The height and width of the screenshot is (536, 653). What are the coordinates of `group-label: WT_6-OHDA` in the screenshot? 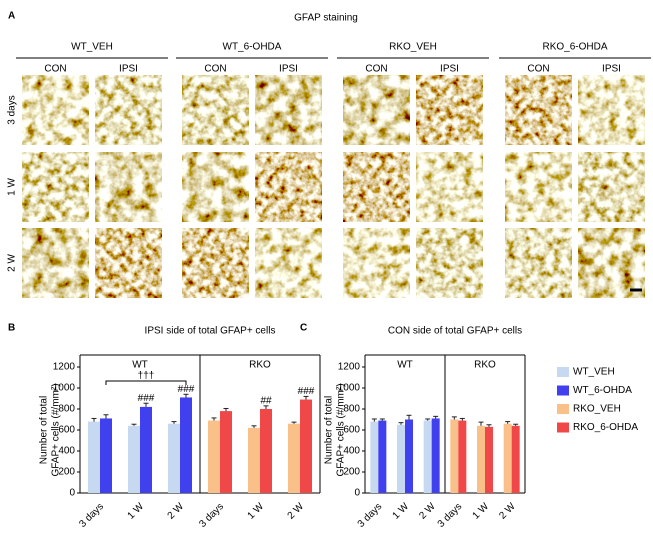 It's located at (252, 47).